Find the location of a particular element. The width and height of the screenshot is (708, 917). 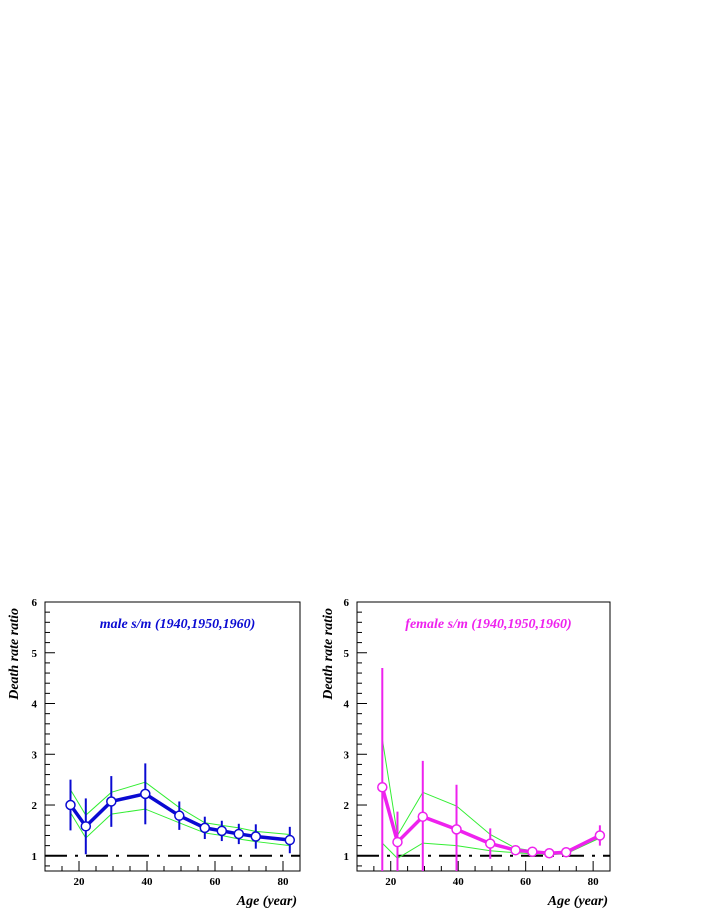

band-upper-line is located at coordinates (180, 808).